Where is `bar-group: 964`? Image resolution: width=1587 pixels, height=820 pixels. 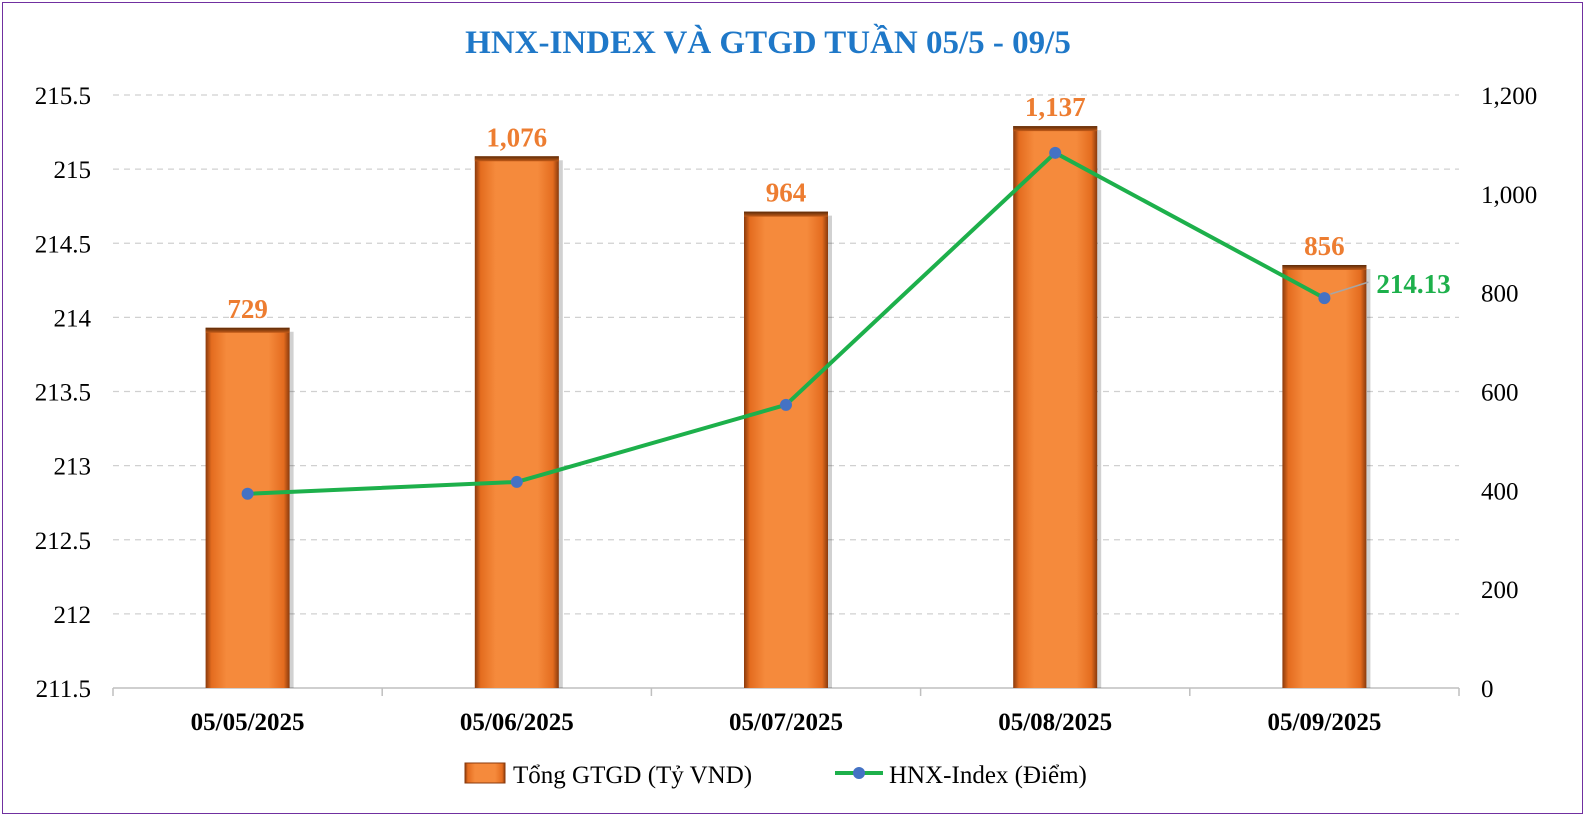 bar-group: 964 is located at coordinates (788, 433).